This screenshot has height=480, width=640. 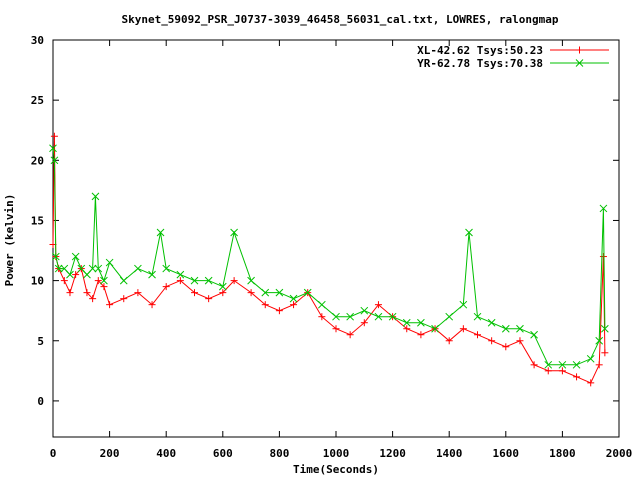 I want to click on y-axis-label: Power (kelvin), so click(x=9, y=240).